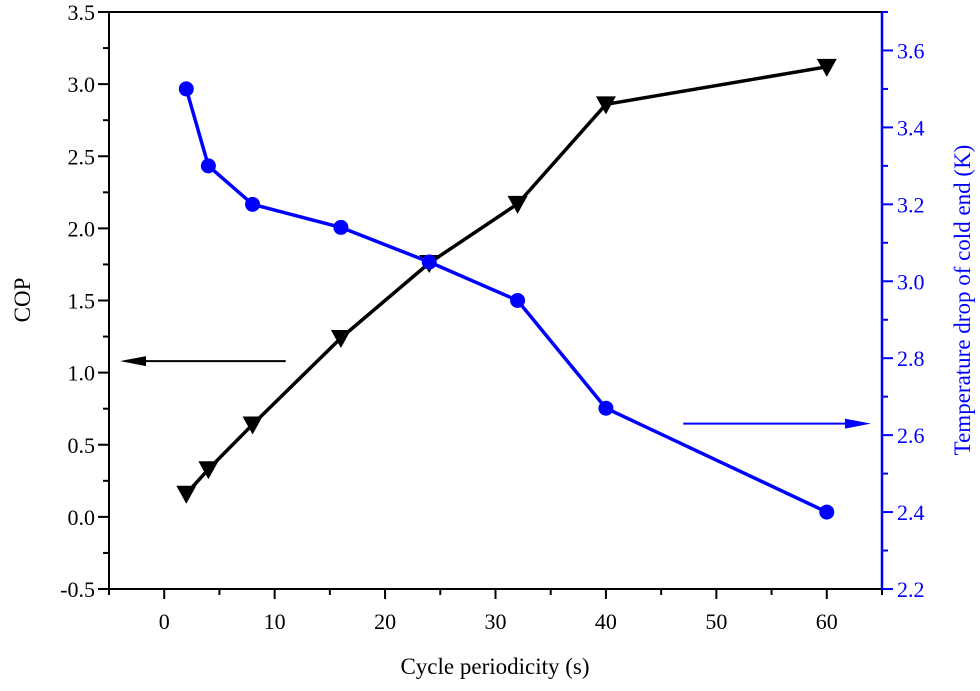  Describe the element at coordinates (495, 392) in the screenshot. I see `annotations` at that location.